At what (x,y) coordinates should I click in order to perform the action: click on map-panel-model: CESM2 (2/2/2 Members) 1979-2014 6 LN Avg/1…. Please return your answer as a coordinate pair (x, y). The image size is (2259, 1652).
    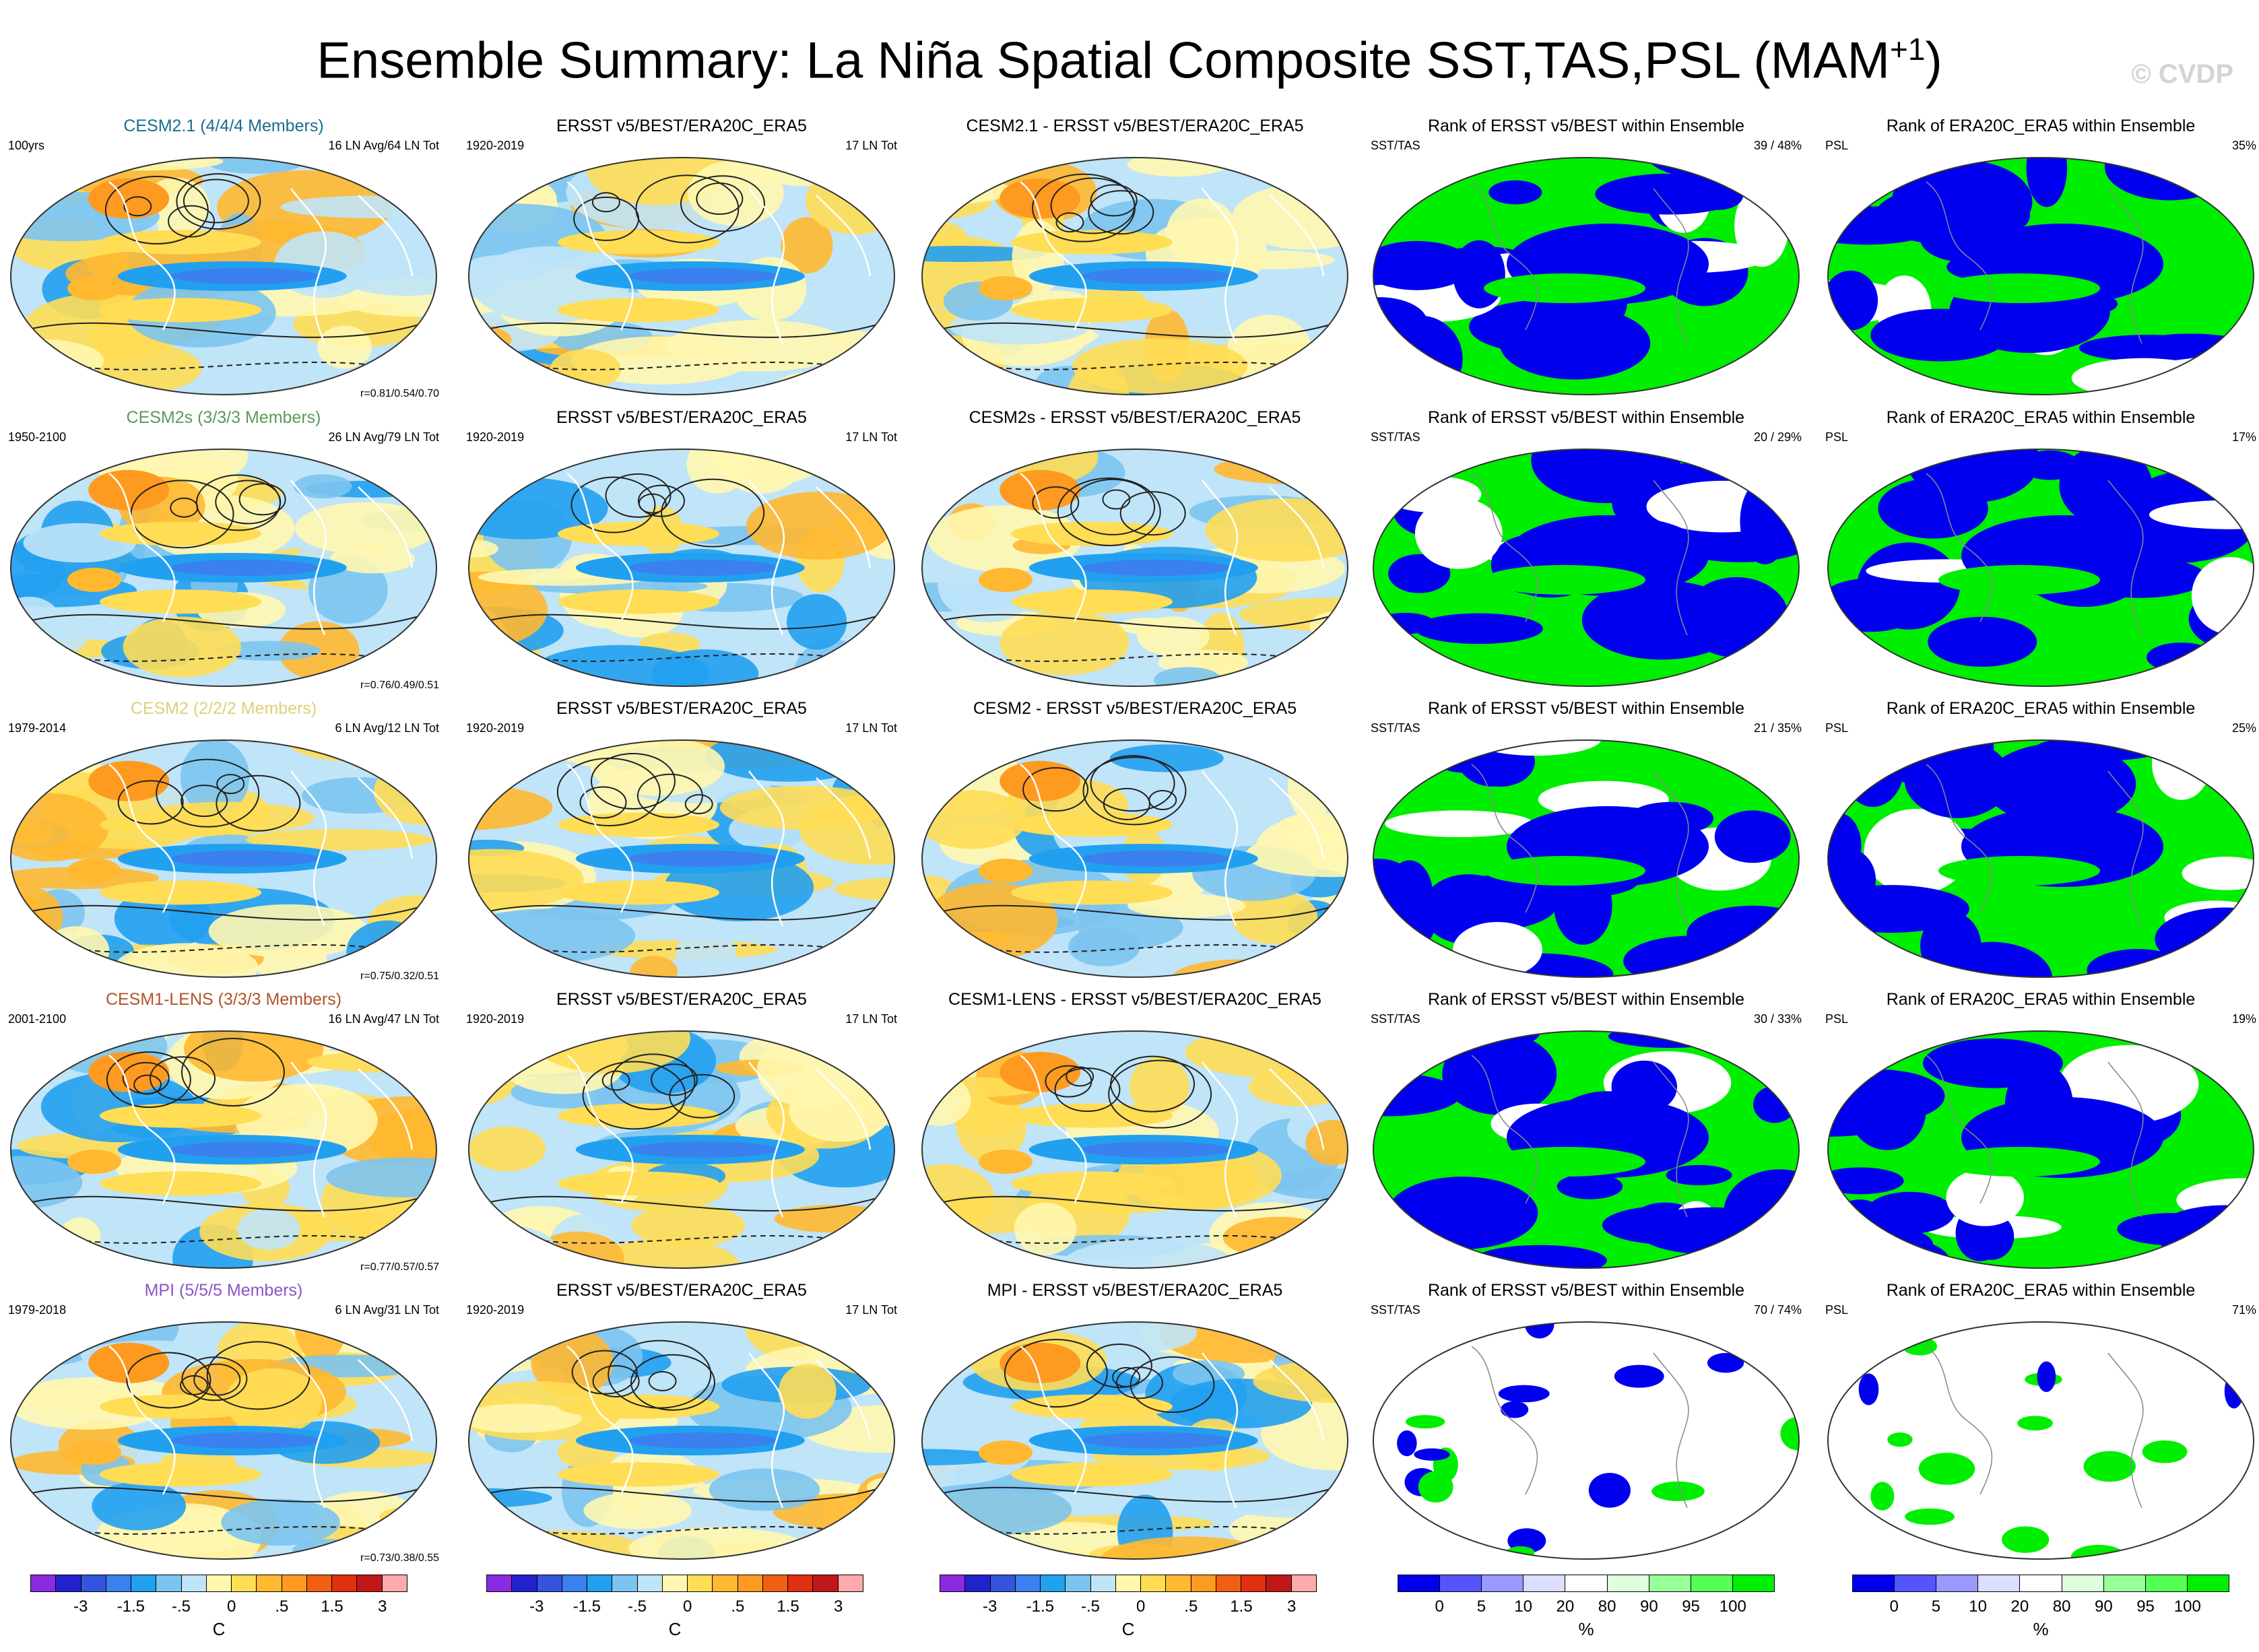
    Looking at the image, I should click on (224, 843).